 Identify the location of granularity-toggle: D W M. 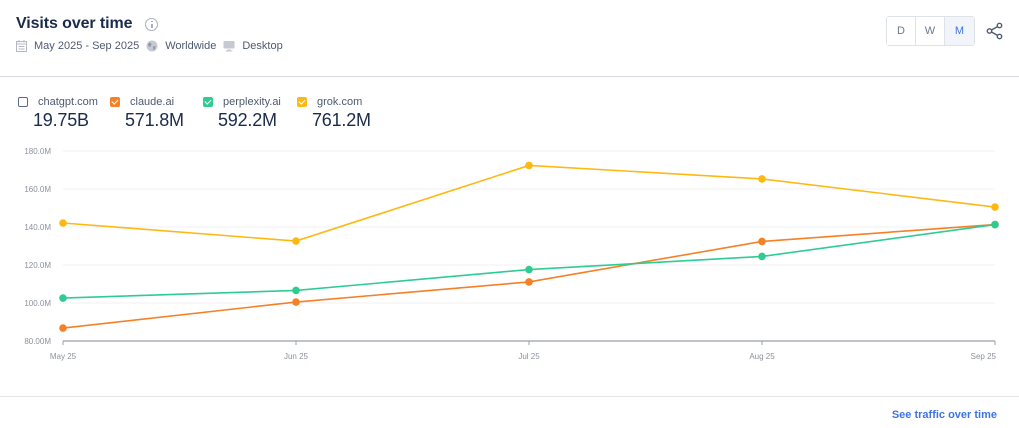
(930, 31).